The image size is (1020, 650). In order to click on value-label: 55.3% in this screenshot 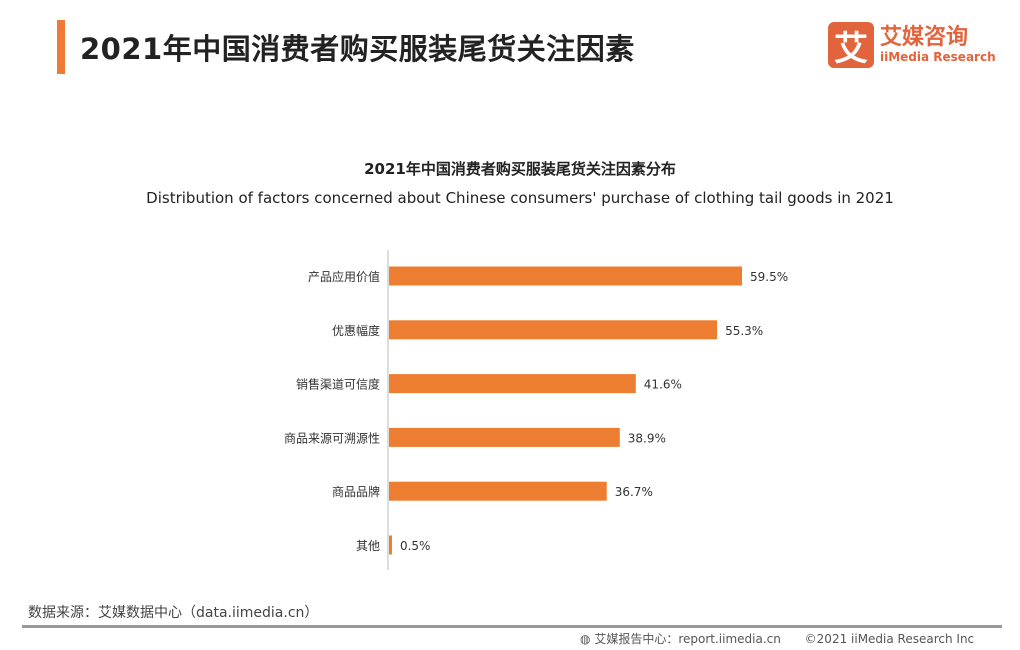, I will do `click(744, 331)`.